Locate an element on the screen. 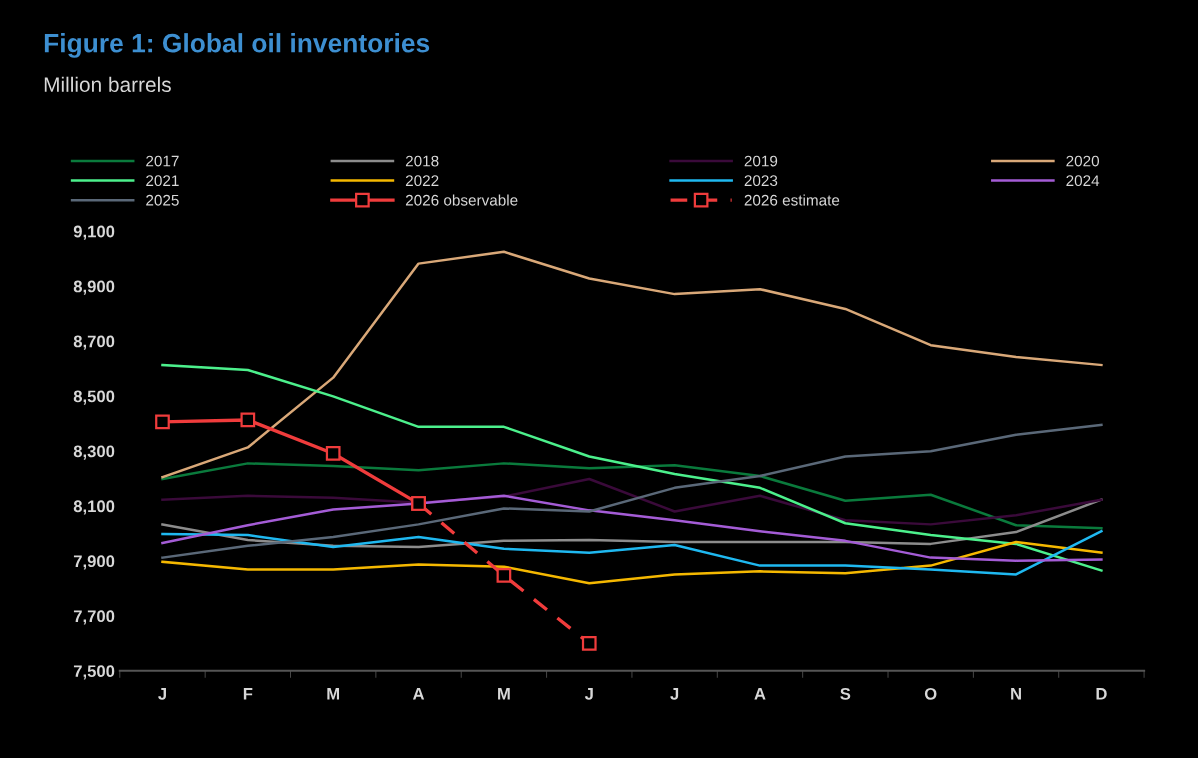  legend-label: 2026 estimate is located at coordinates (792, 200).